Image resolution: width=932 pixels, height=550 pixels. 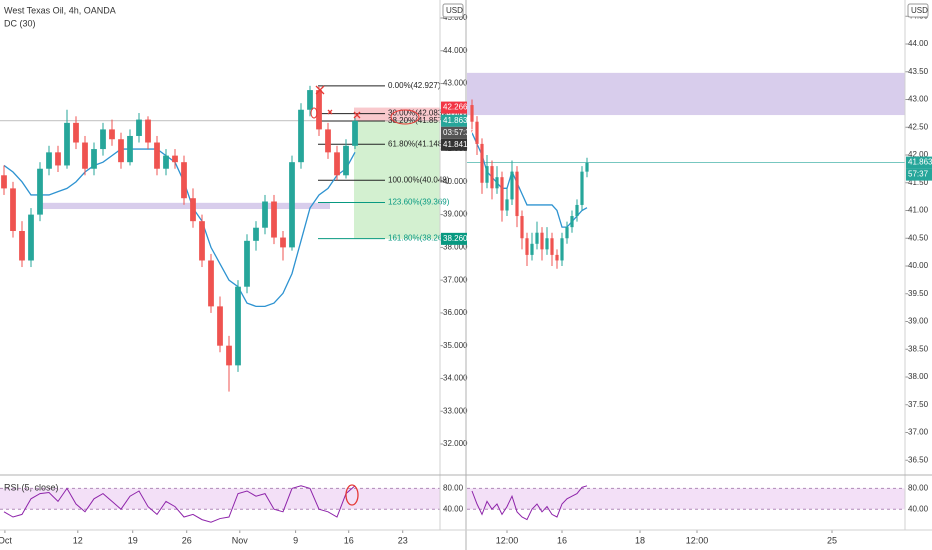 I want to click on x-tick-label: Nov, so click(x=240, y=540).